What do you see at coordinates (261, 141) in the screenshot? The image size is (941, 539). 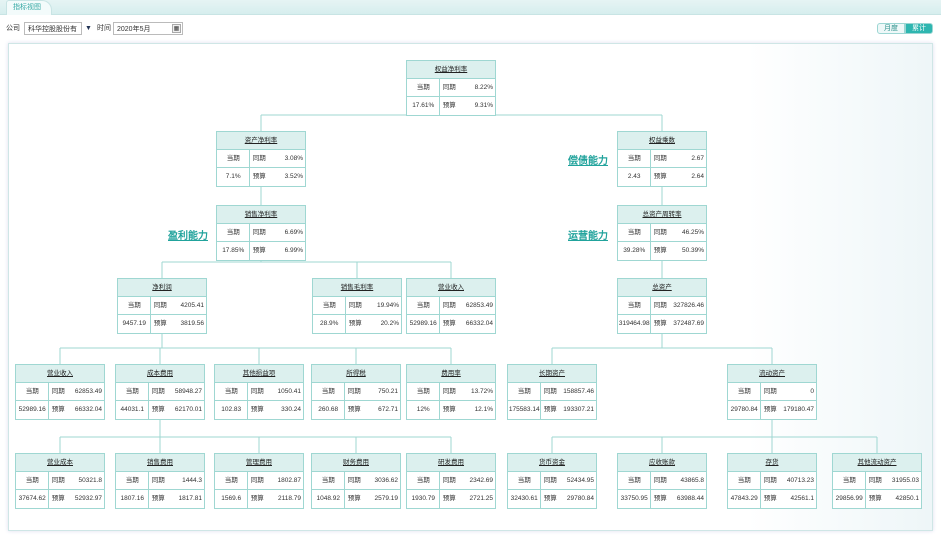 I see `node-title: 资产净利率` at bounding box center [261, 141].